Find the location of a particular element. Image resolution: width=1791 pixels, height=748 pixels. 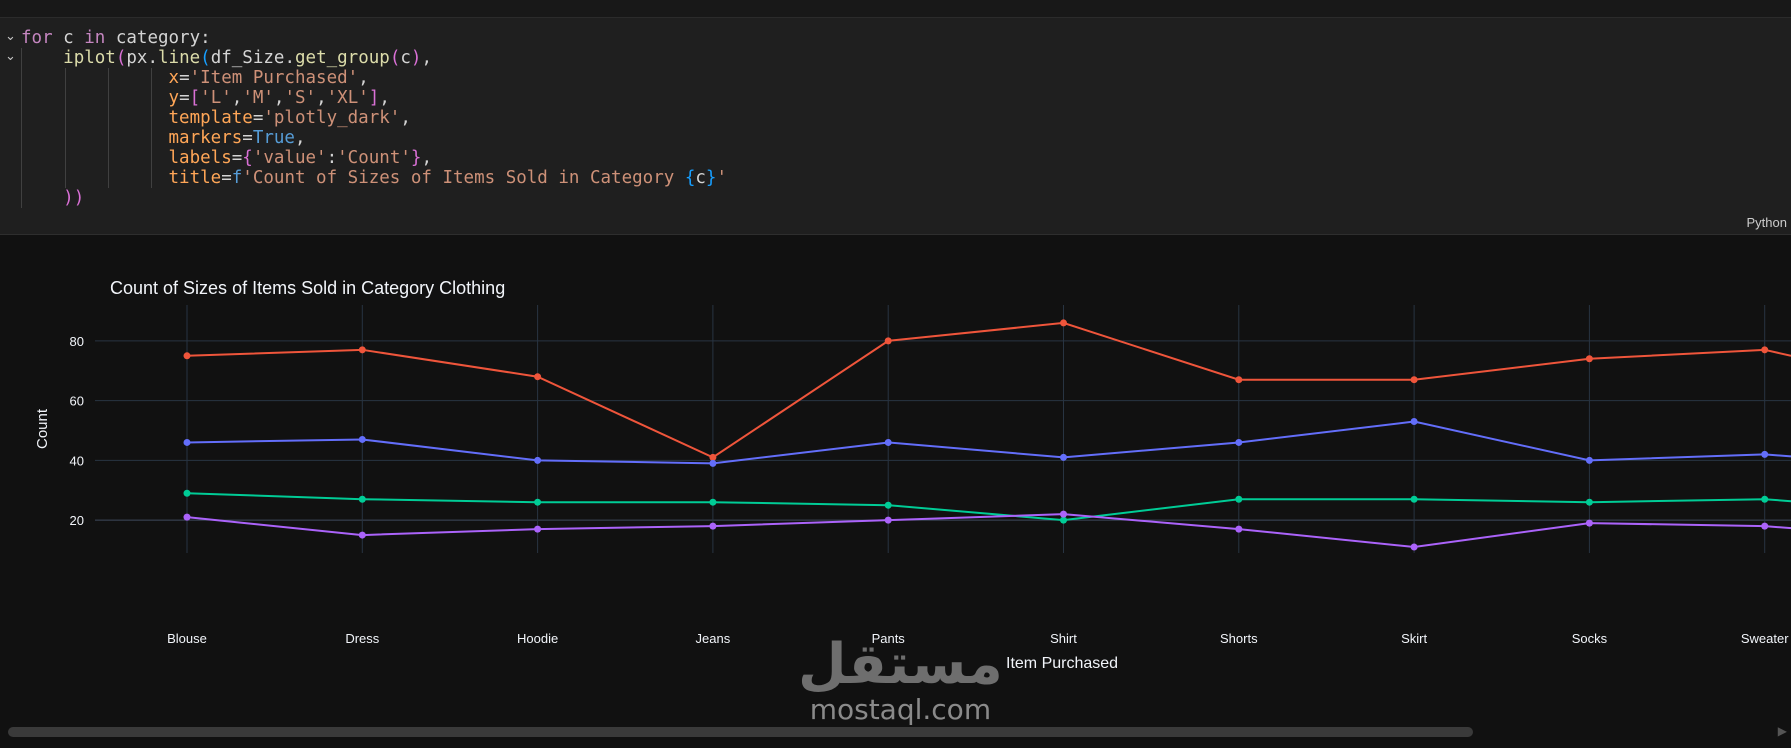

x-tick-label: Skirt is located at coordinates (1414, 638).